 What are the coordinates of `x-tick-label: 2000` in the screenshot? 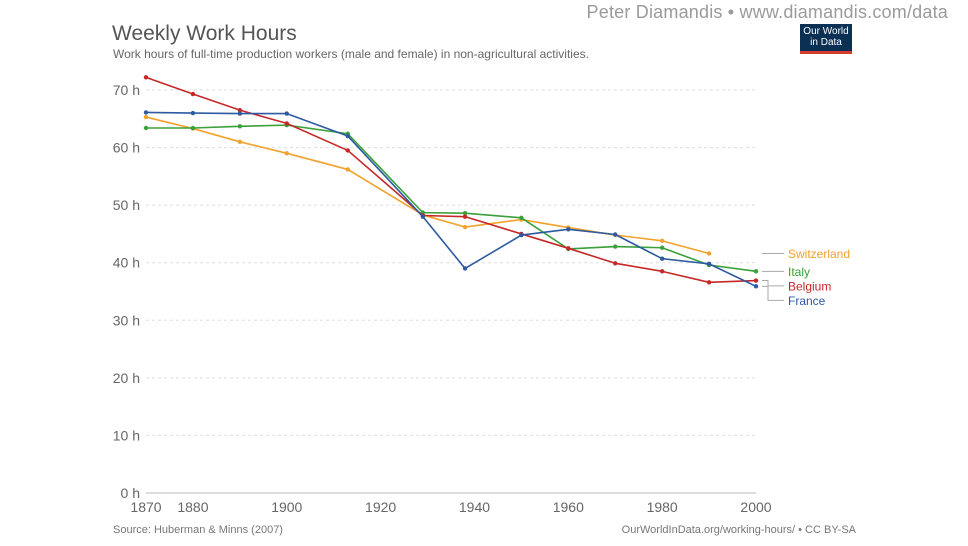 It's located at (755, 507).